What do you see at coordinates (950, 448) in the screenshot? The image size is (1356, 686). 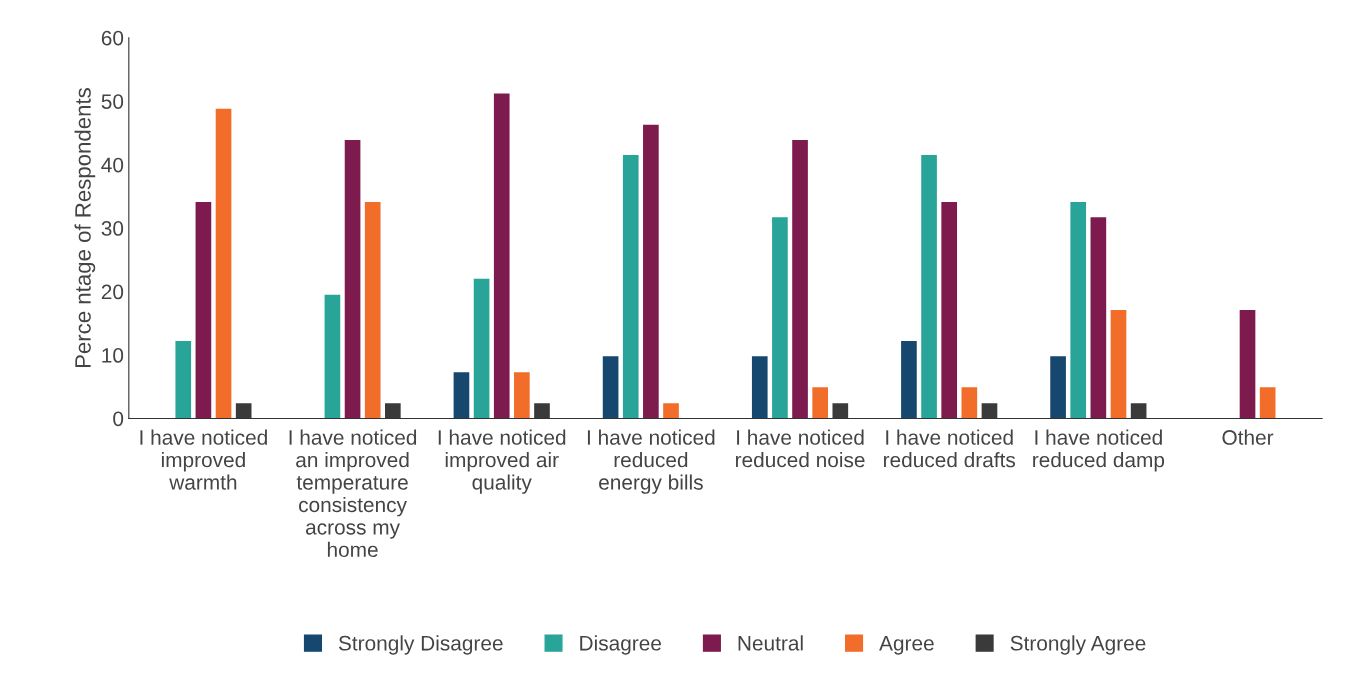 I see `x-tick-label: I have noticed reduced drafts` at bounding box center [950, 448].